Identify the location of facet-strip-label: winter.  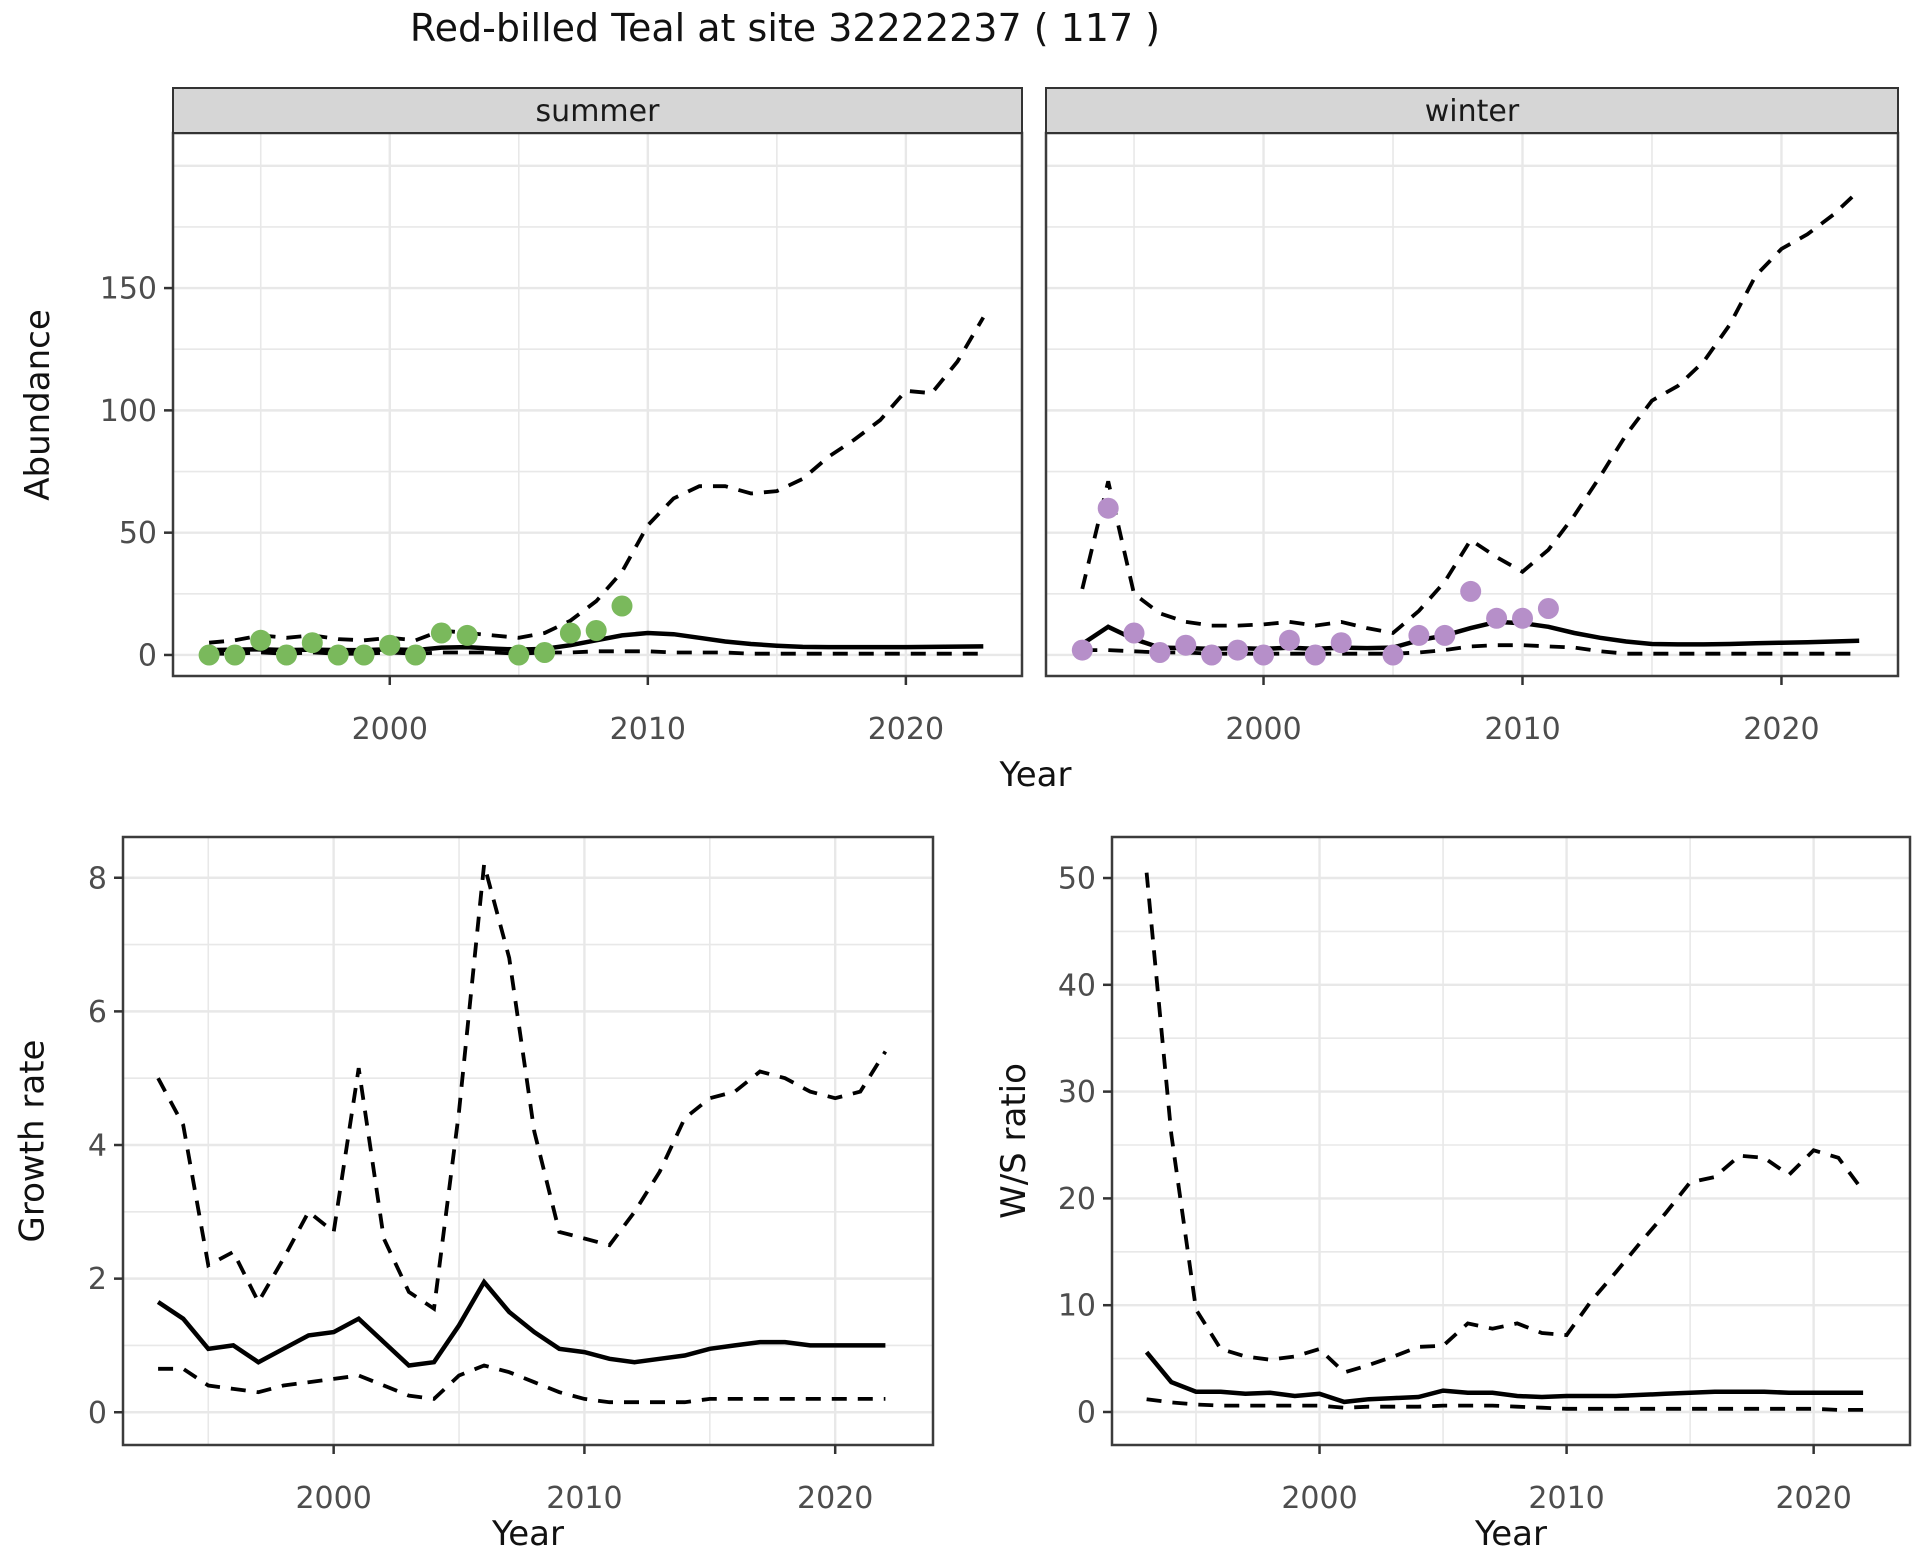
(1472, 111).